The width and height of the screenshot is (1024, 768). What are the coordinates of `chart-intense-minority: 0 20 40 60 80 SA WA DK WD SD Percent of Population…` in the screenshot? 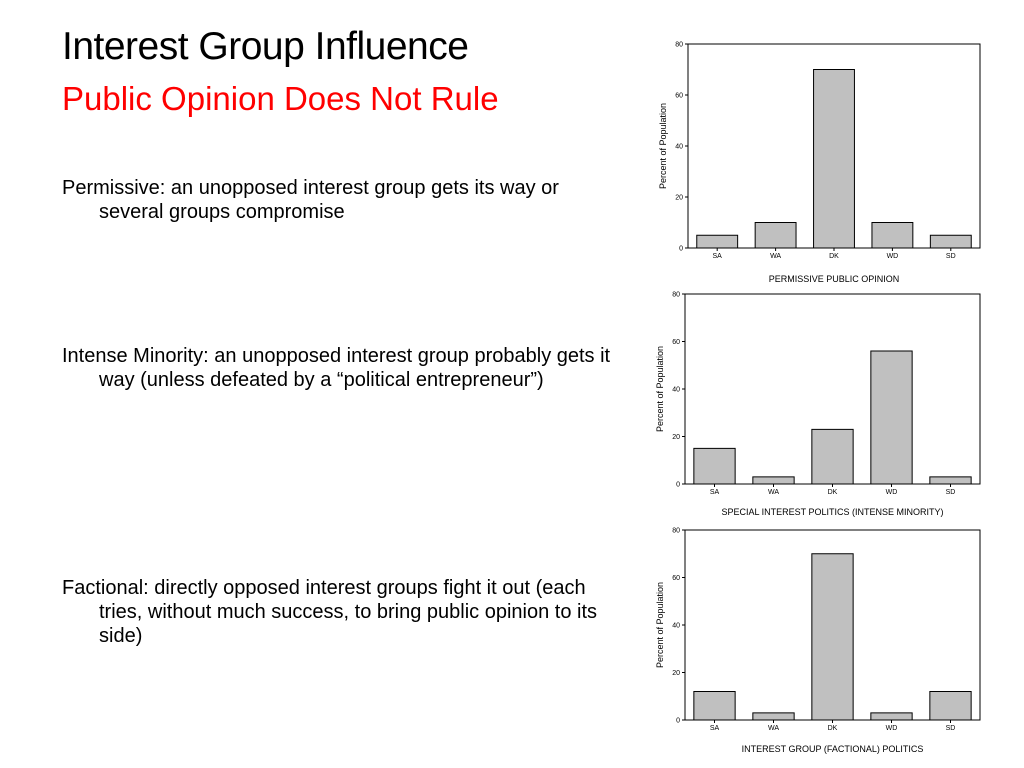 It's located at (818, 404).